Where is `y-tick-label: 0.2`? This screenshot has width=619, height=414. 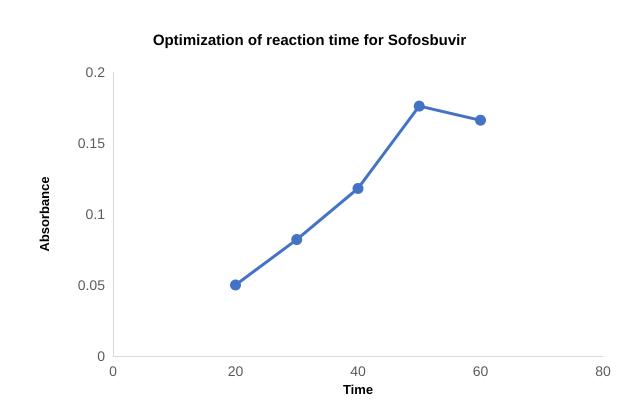
y-tick-label: 0.2 is located at coordinates (96, 72).